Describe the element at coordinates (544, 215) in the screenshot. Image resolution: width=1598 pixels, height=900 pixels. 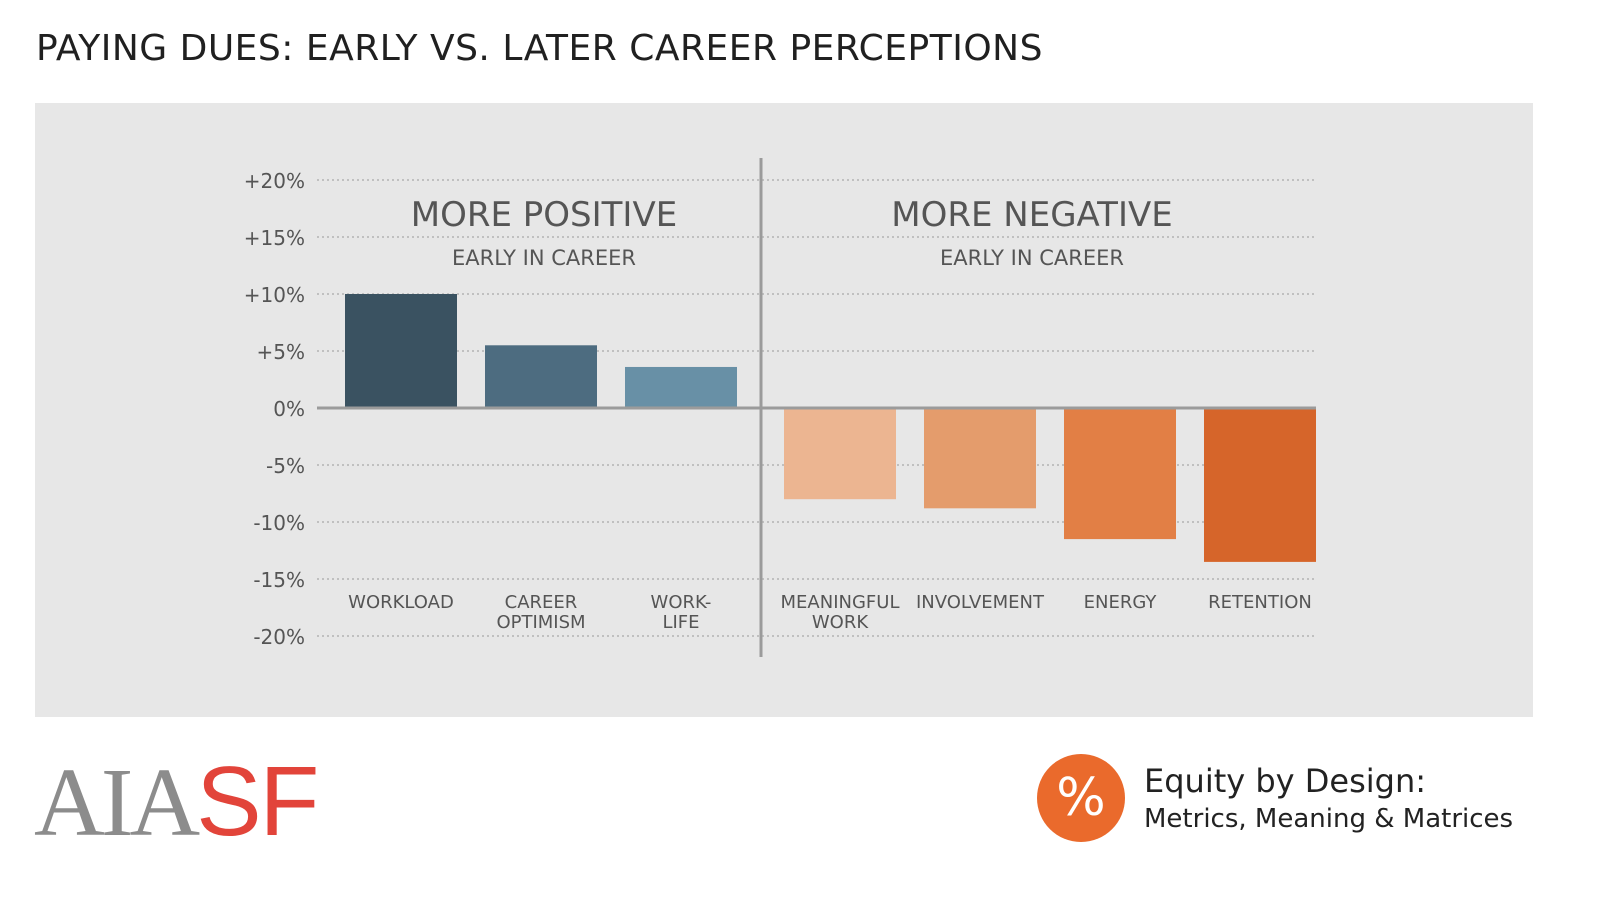
I see `section-heading: MORE POSITIVE` at that location.